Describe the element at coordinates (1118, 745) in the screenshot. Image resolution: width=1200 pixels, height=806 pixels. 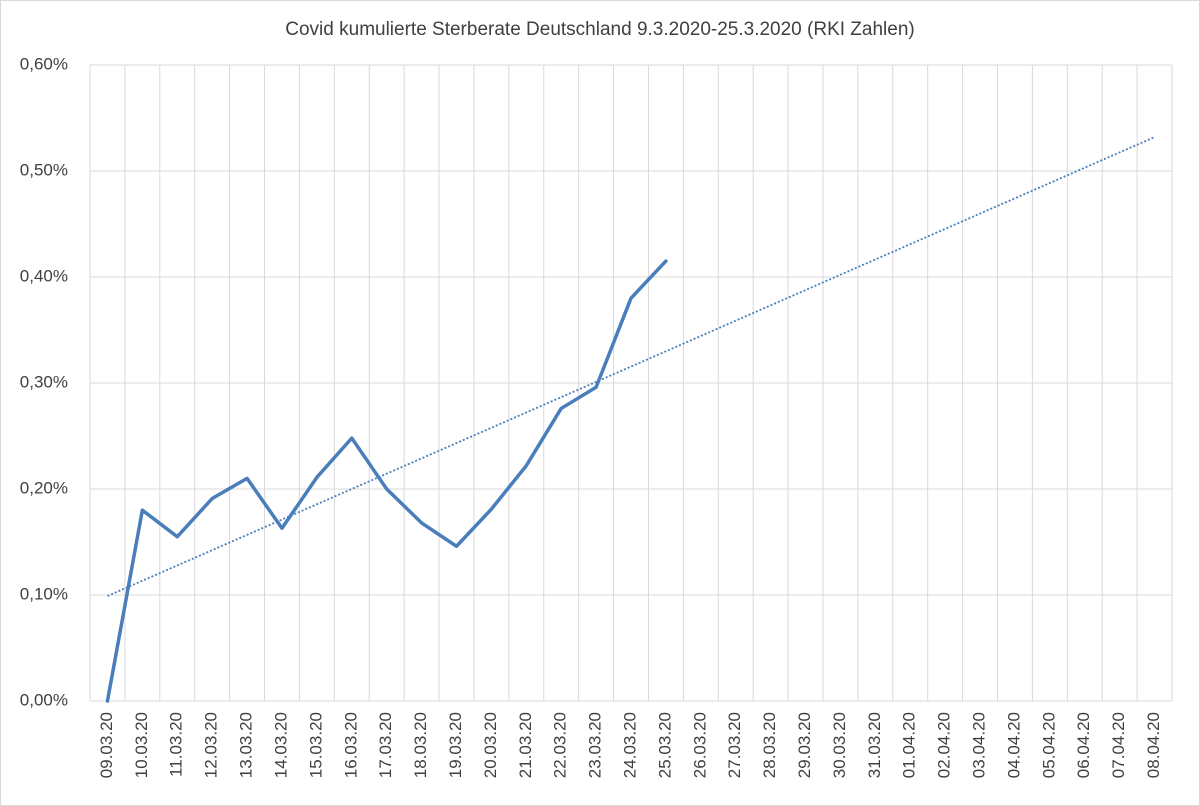
I see `x-tick-label: 07.04.20` at that location.